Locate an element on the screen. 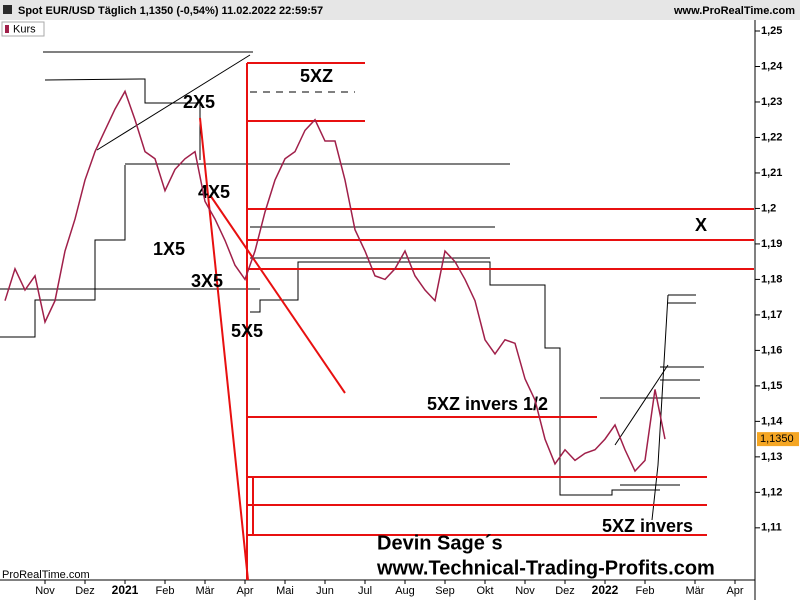 This screenshot has width=800, height=600. credit: Devin Sage´s is located at coordinates (440, 543).